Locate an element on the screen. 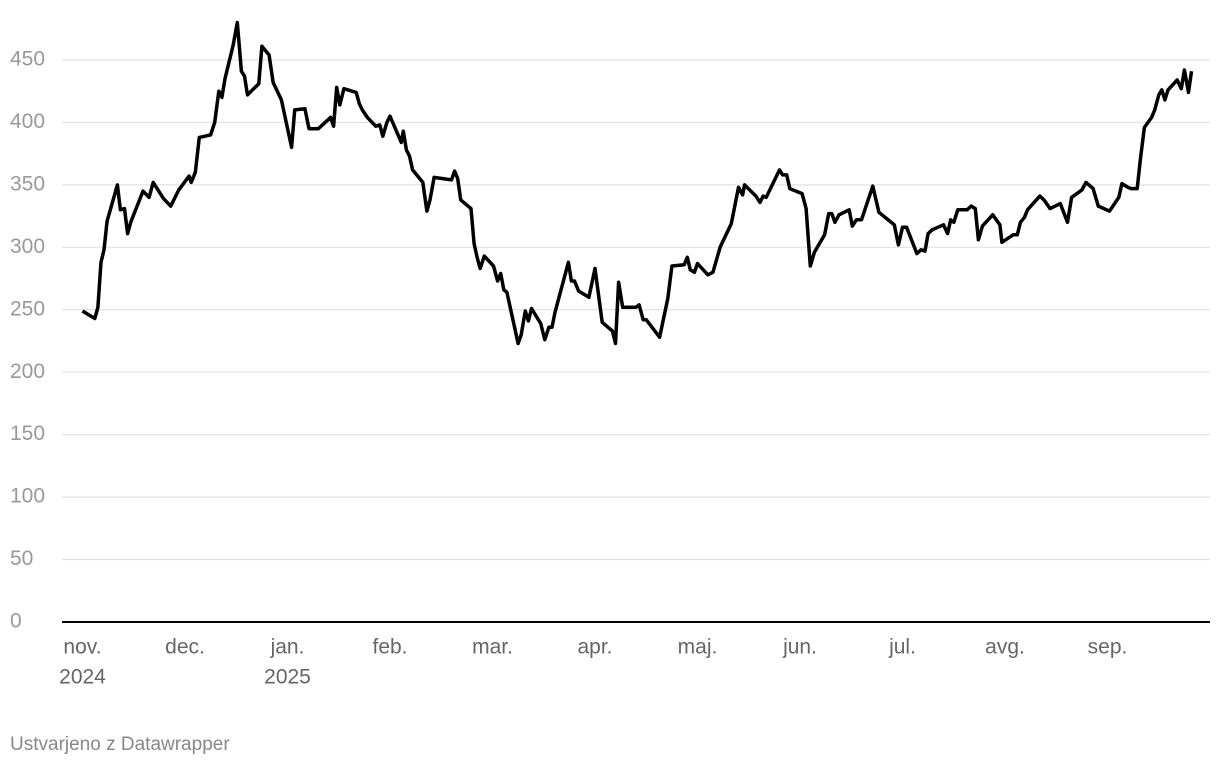 This screenshot has width=1220, height=768. x-tick-label: sep. is located at coordinates (1108, 647).